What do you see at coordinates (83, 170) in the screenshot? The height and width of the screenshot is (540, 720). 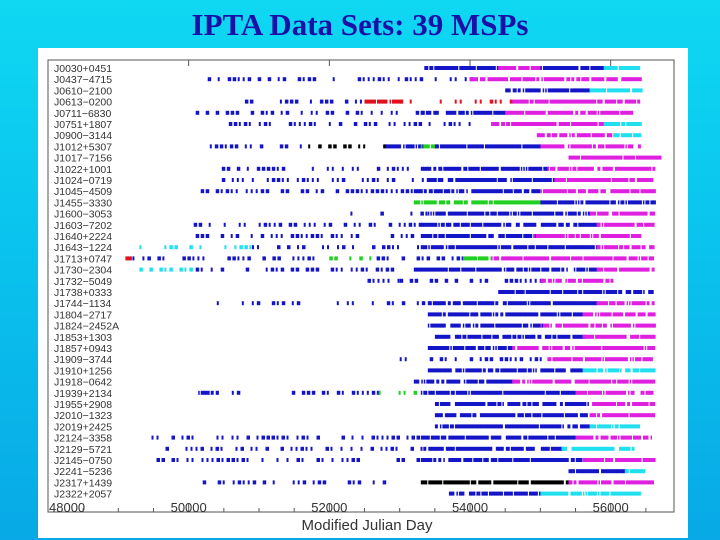 I see `pulsar-label: J1022+1001` at bounding box center [83, 170].